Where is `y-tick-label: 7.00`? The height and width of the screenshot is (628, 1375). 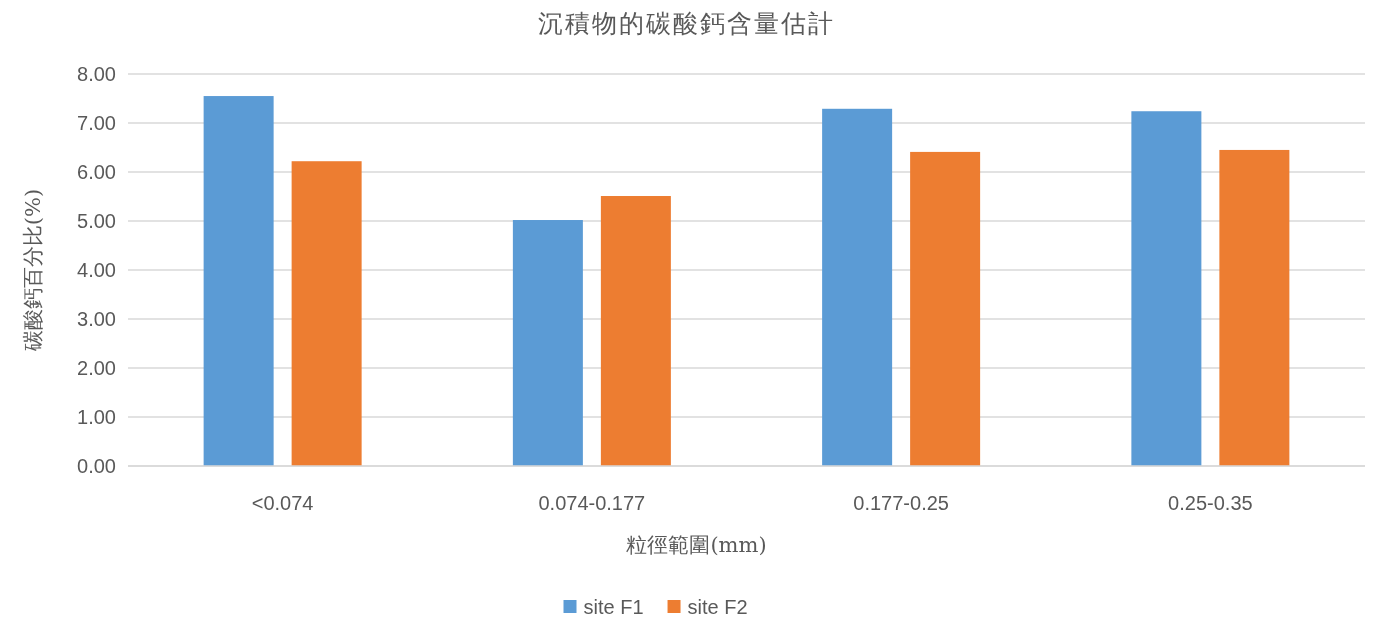
y-tick-label: 7.00 is located at coordinates (96, 123).